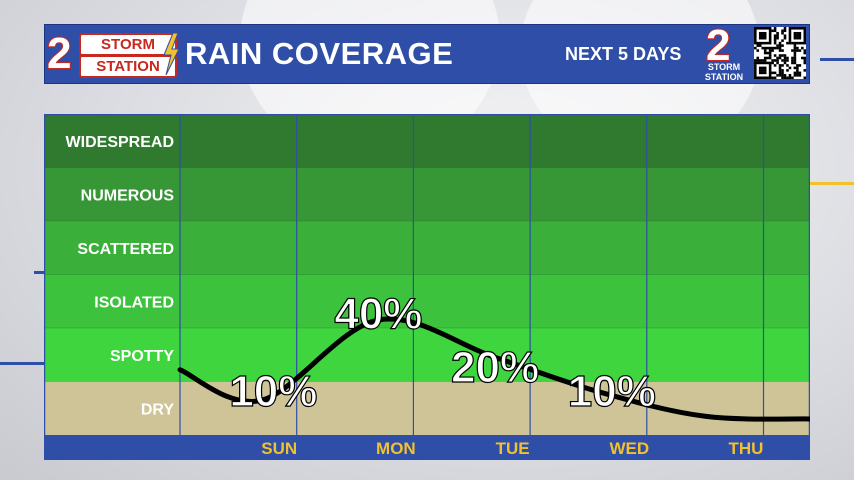  Describe the element at coordinates (724, 77) in the screenshot. I see `badge-station-label: STATION` at that location.